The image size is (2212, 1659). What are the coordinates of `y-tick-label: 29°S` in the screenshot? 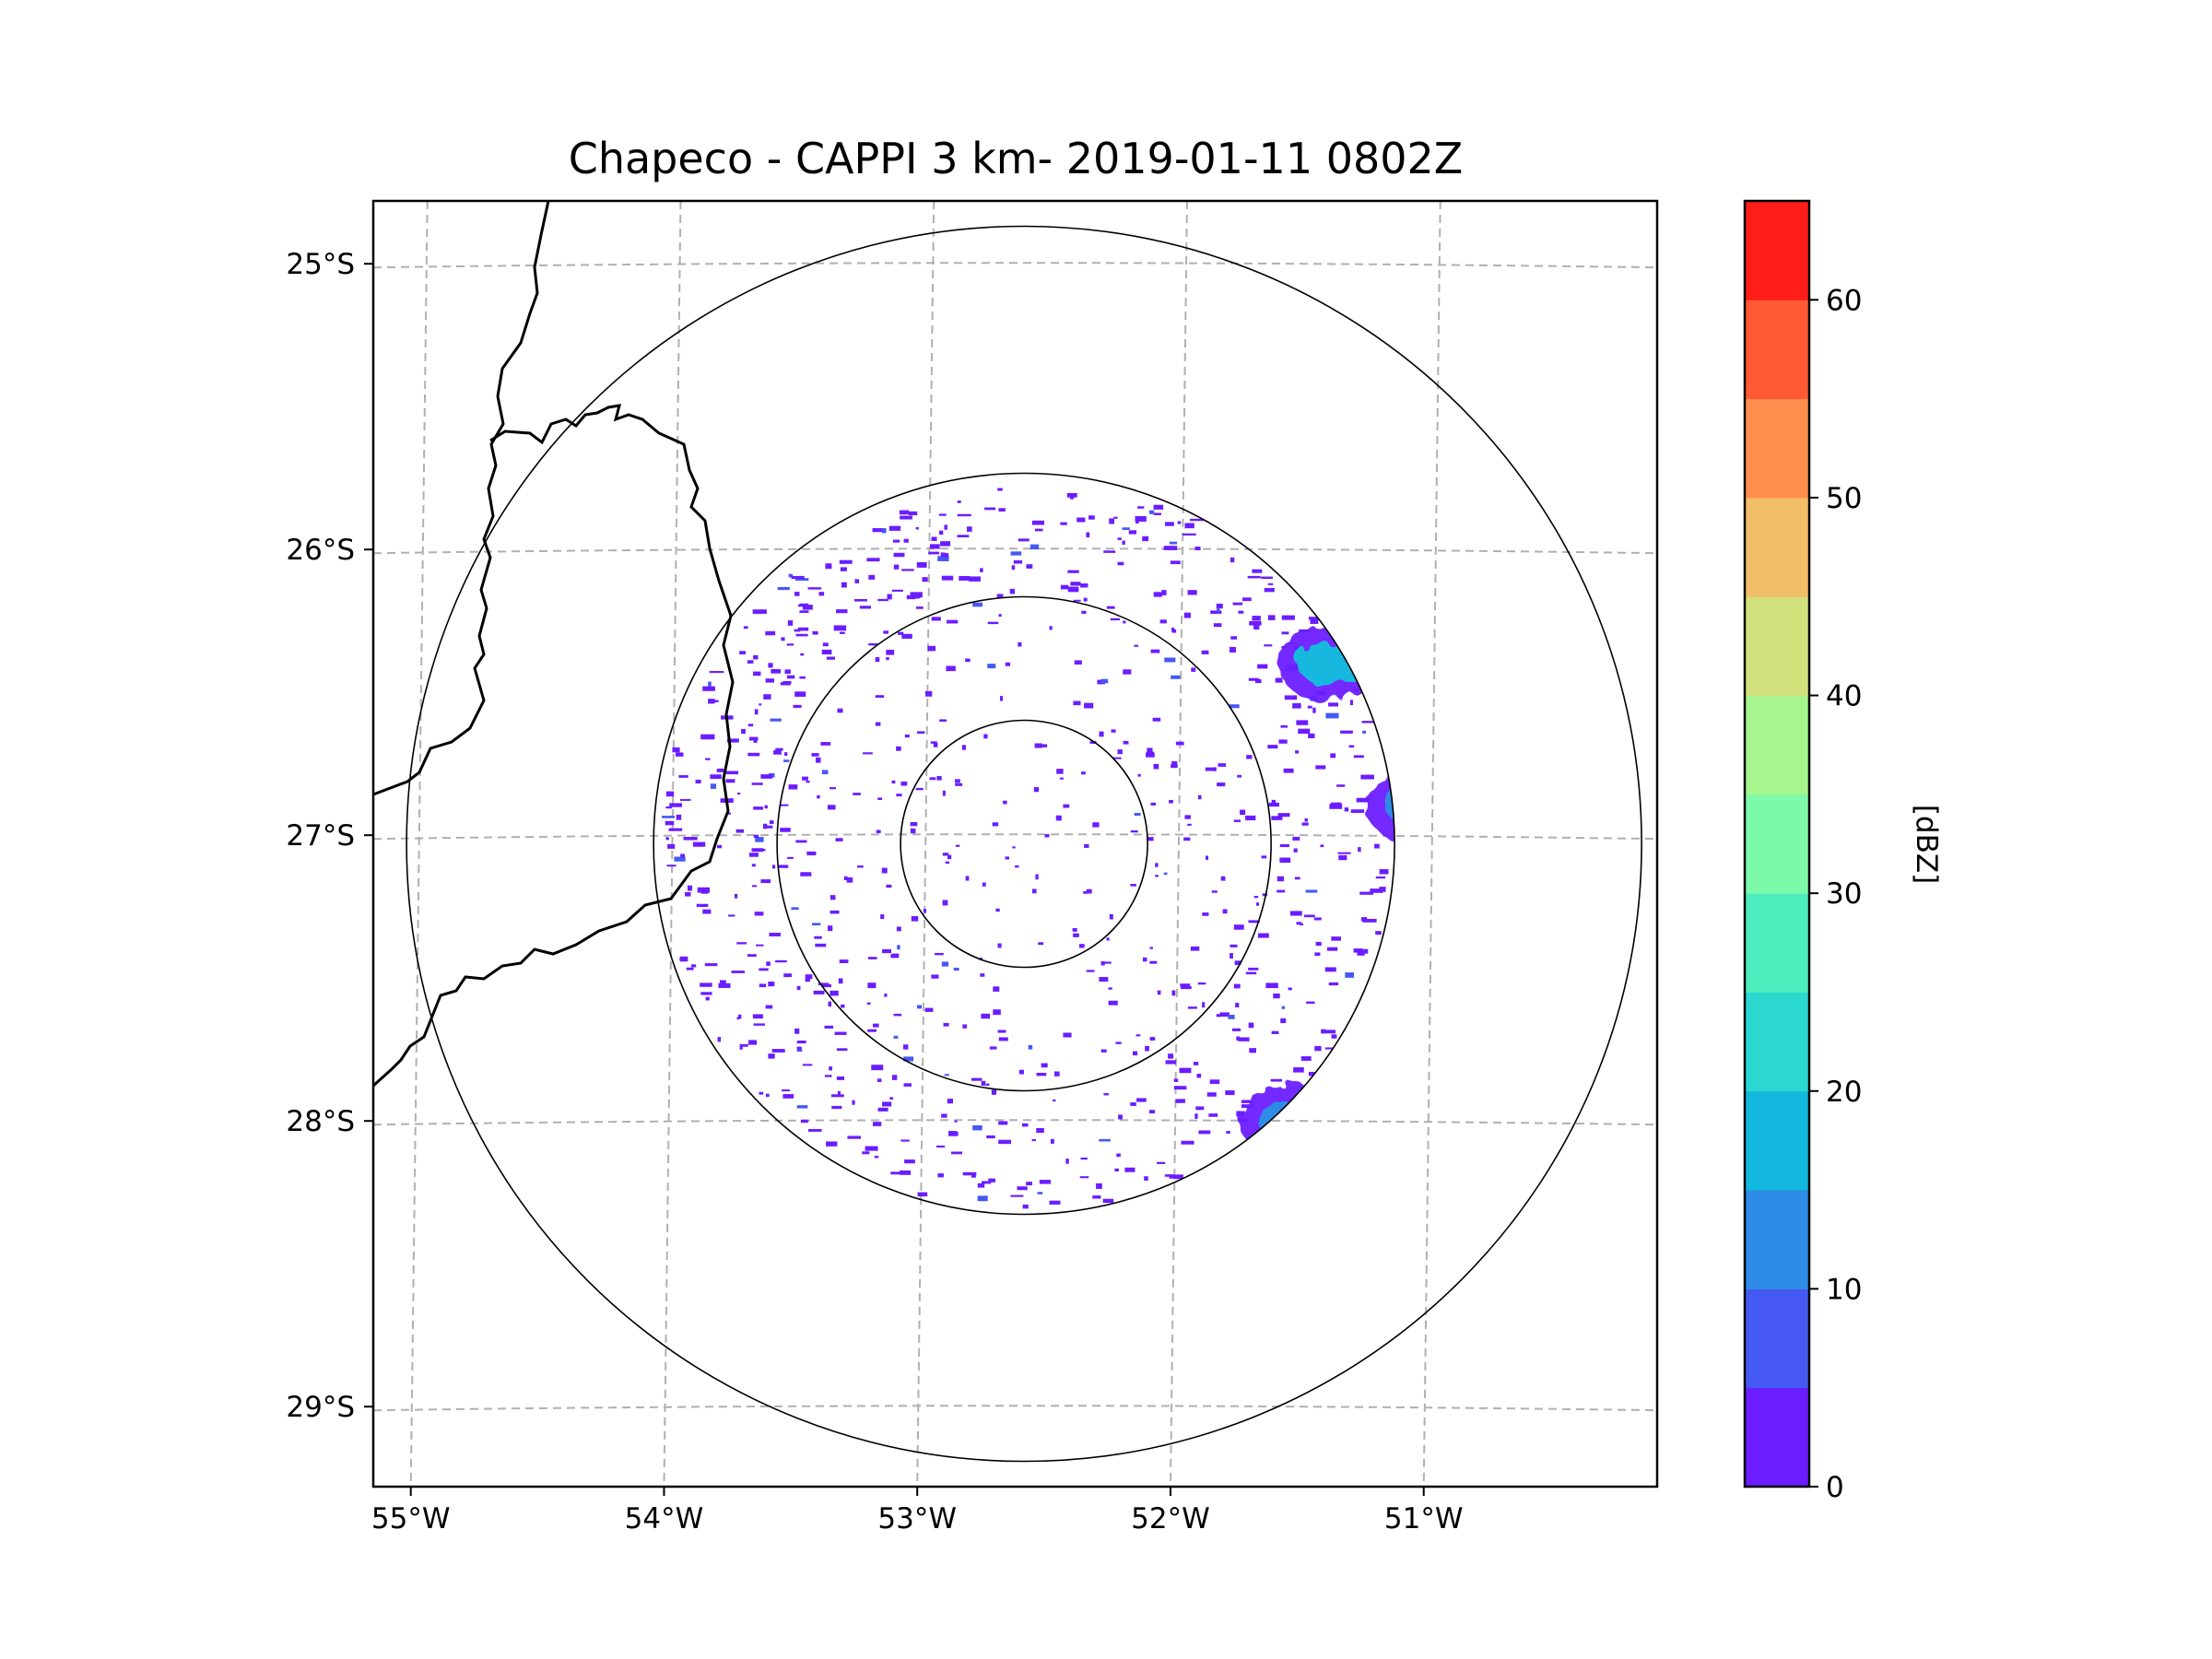 It's located at (320, 1407).